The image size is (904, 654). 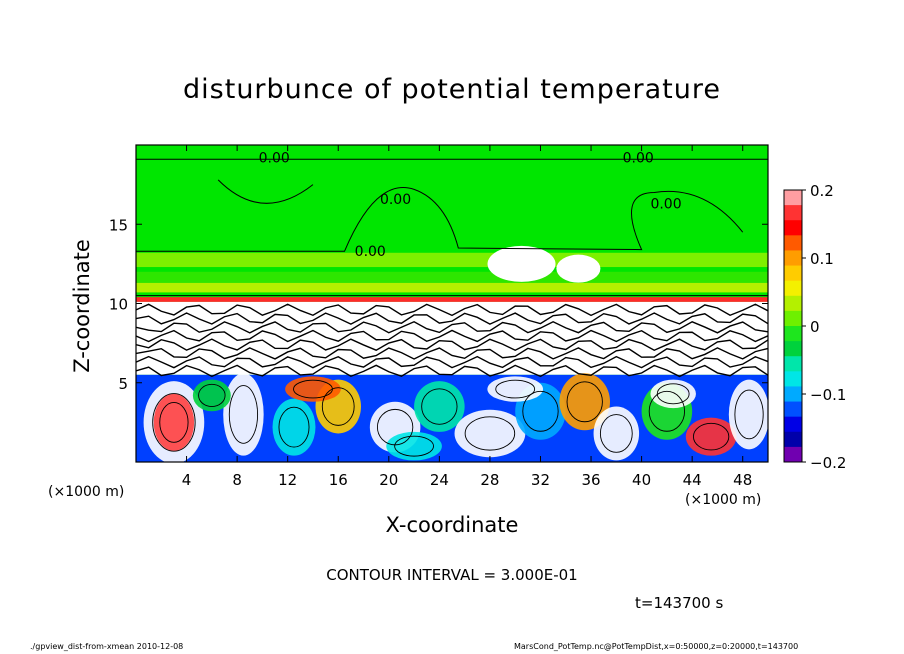 I want to click on footer-script: ./gpview_dist-from-xmean 2010-12-08, so click(x=106, y=646).